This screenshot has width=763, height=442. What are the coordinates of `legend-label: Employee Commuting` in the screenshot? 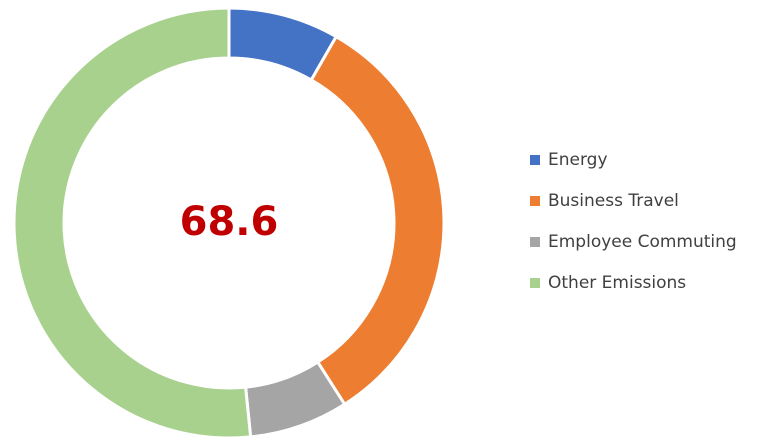 It's located at (642, 242).